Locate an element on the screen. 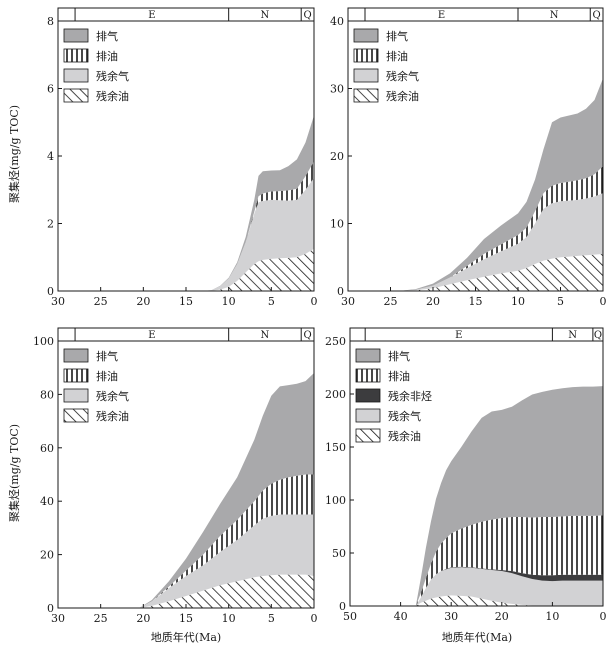  y-tick-label: 8 is located at coordinates (50, 21).